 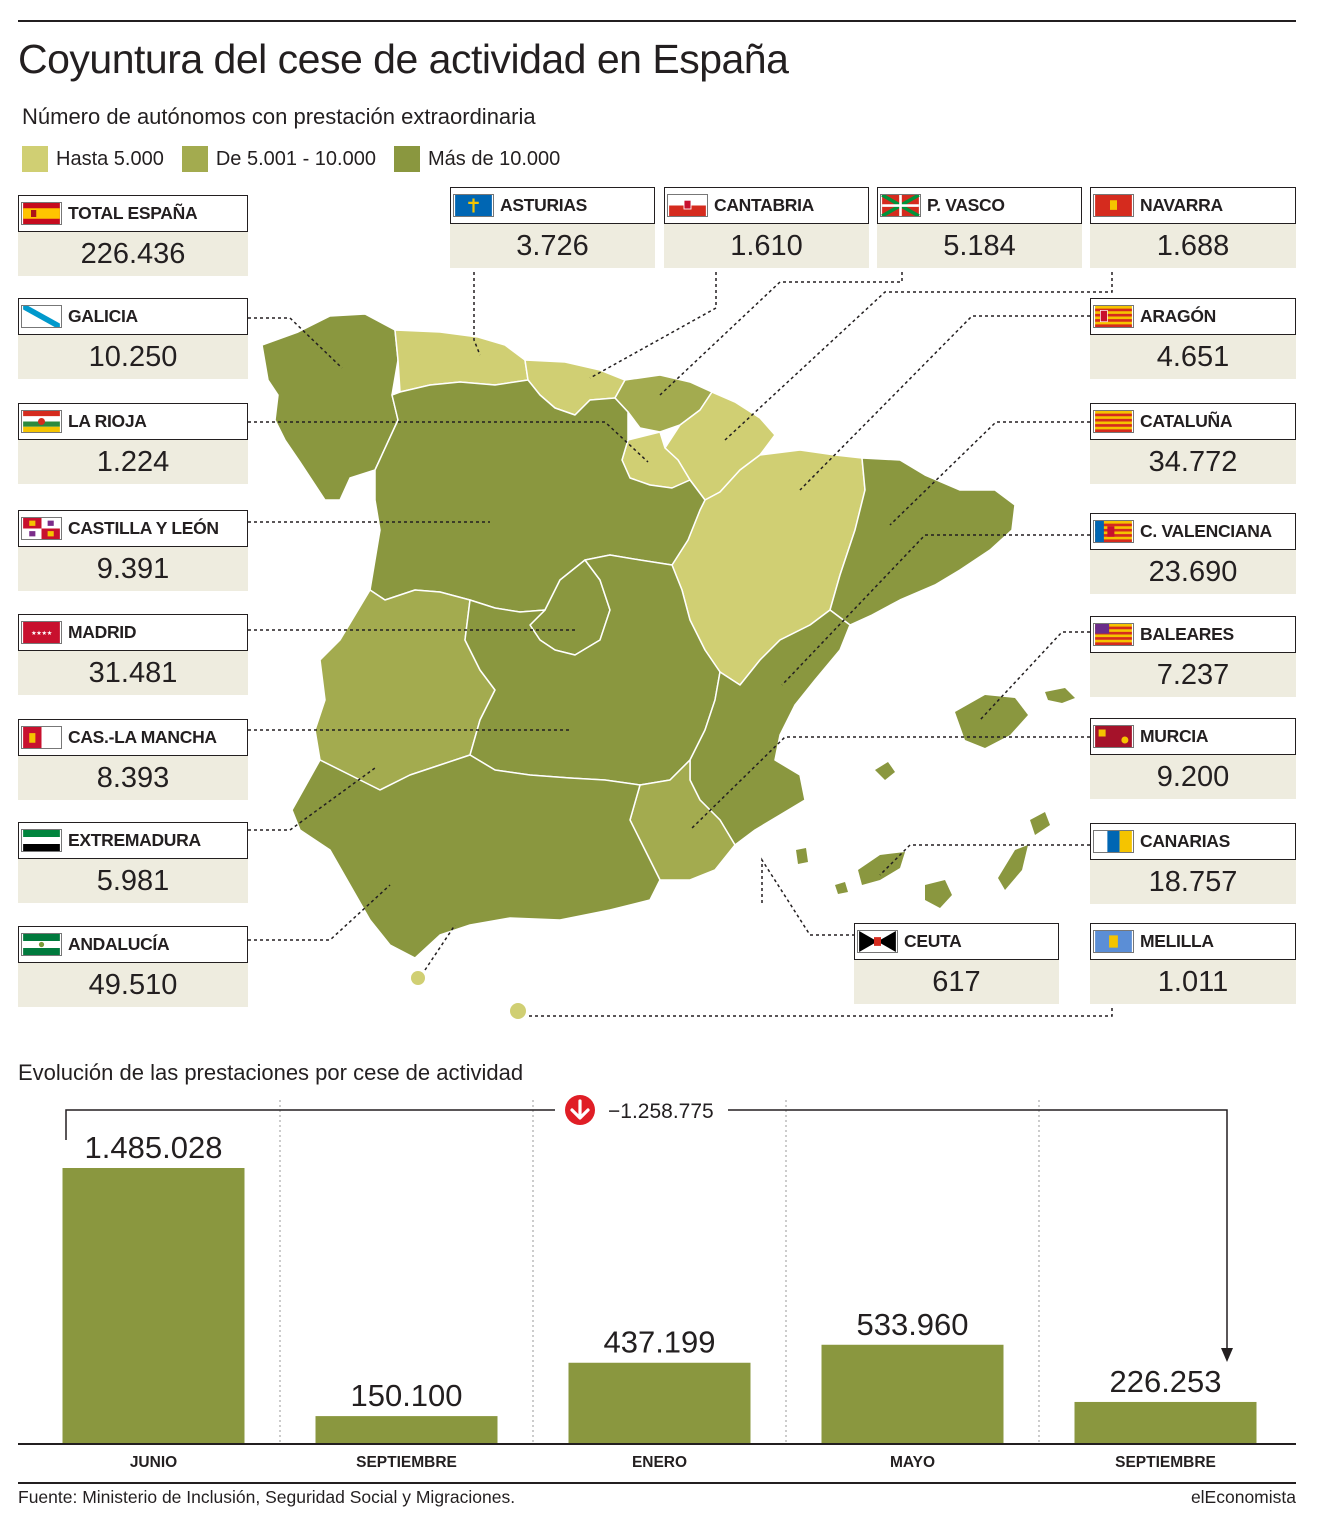 I want to click on card-name: EXTREMADURA, so click(x=134, y=840).